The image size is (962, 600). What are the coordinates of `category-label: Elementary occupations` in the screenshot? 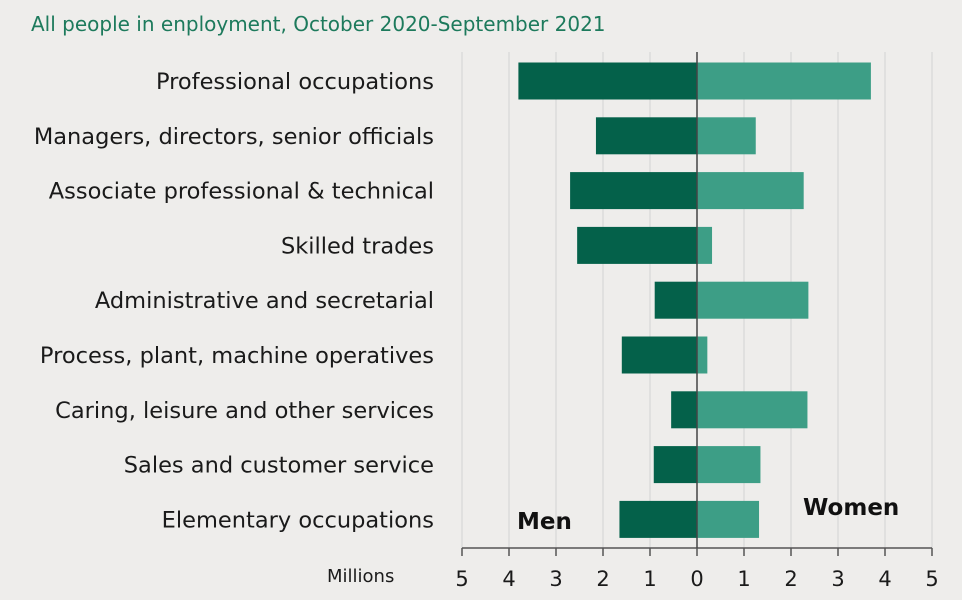 It's located at (298, 520).